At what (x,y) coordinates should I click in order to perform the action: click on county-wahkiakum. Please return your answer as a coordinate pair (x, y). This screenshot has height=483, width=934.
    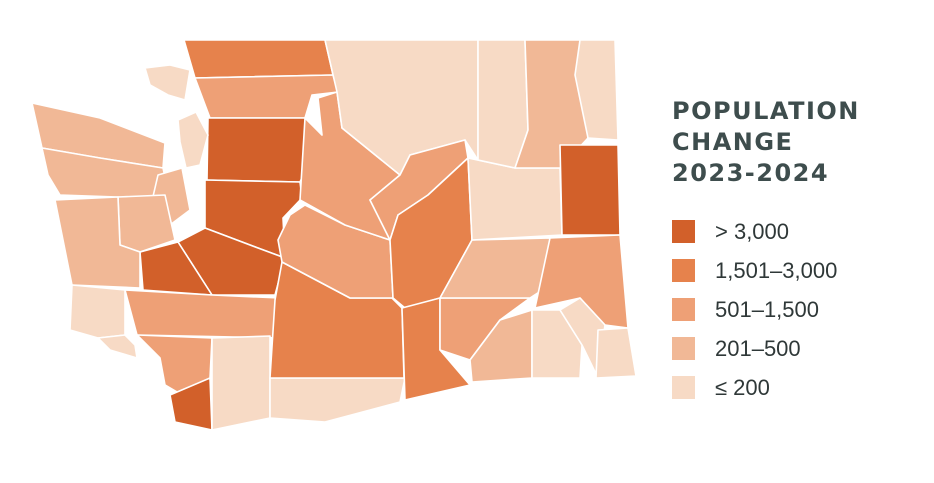
    Looking at the image, I should click on (117, 346).